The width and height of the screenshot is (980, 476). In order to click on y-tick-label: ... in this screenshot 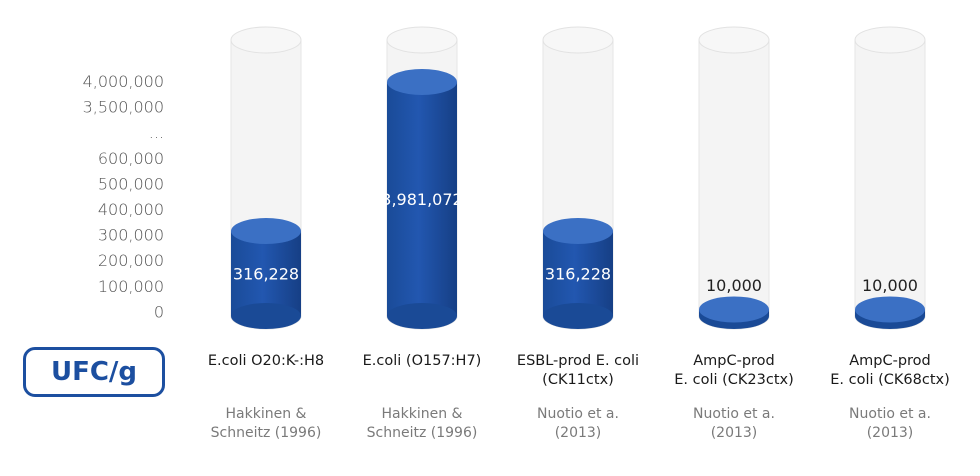, I will do `click(156, 132)`.